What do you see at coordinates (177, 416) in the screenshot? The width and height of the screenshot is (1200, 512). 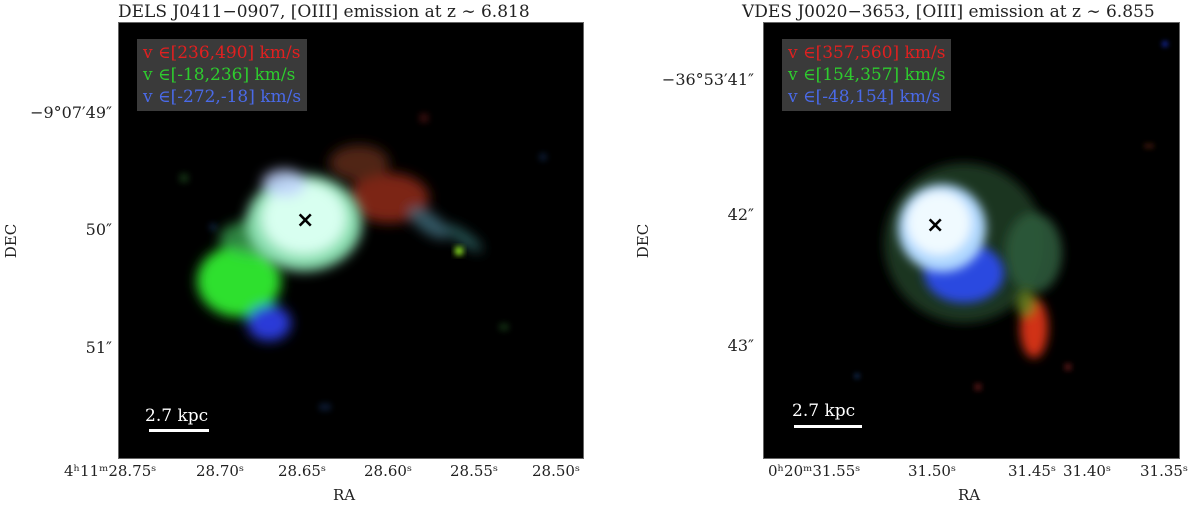 I see `panel-1-scale-label: 2.7 kpc` at bounding box center [177, 416].